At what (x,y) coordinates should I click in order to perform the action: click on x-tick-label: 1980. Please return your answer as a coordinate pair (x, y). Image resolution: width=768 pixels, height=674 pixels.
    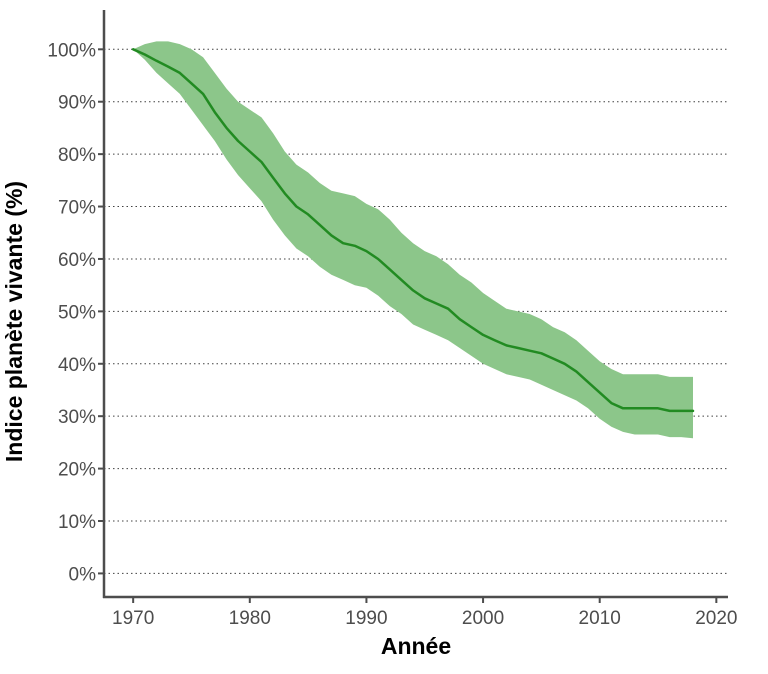
    Looking at the image, I should click on (250, 618).